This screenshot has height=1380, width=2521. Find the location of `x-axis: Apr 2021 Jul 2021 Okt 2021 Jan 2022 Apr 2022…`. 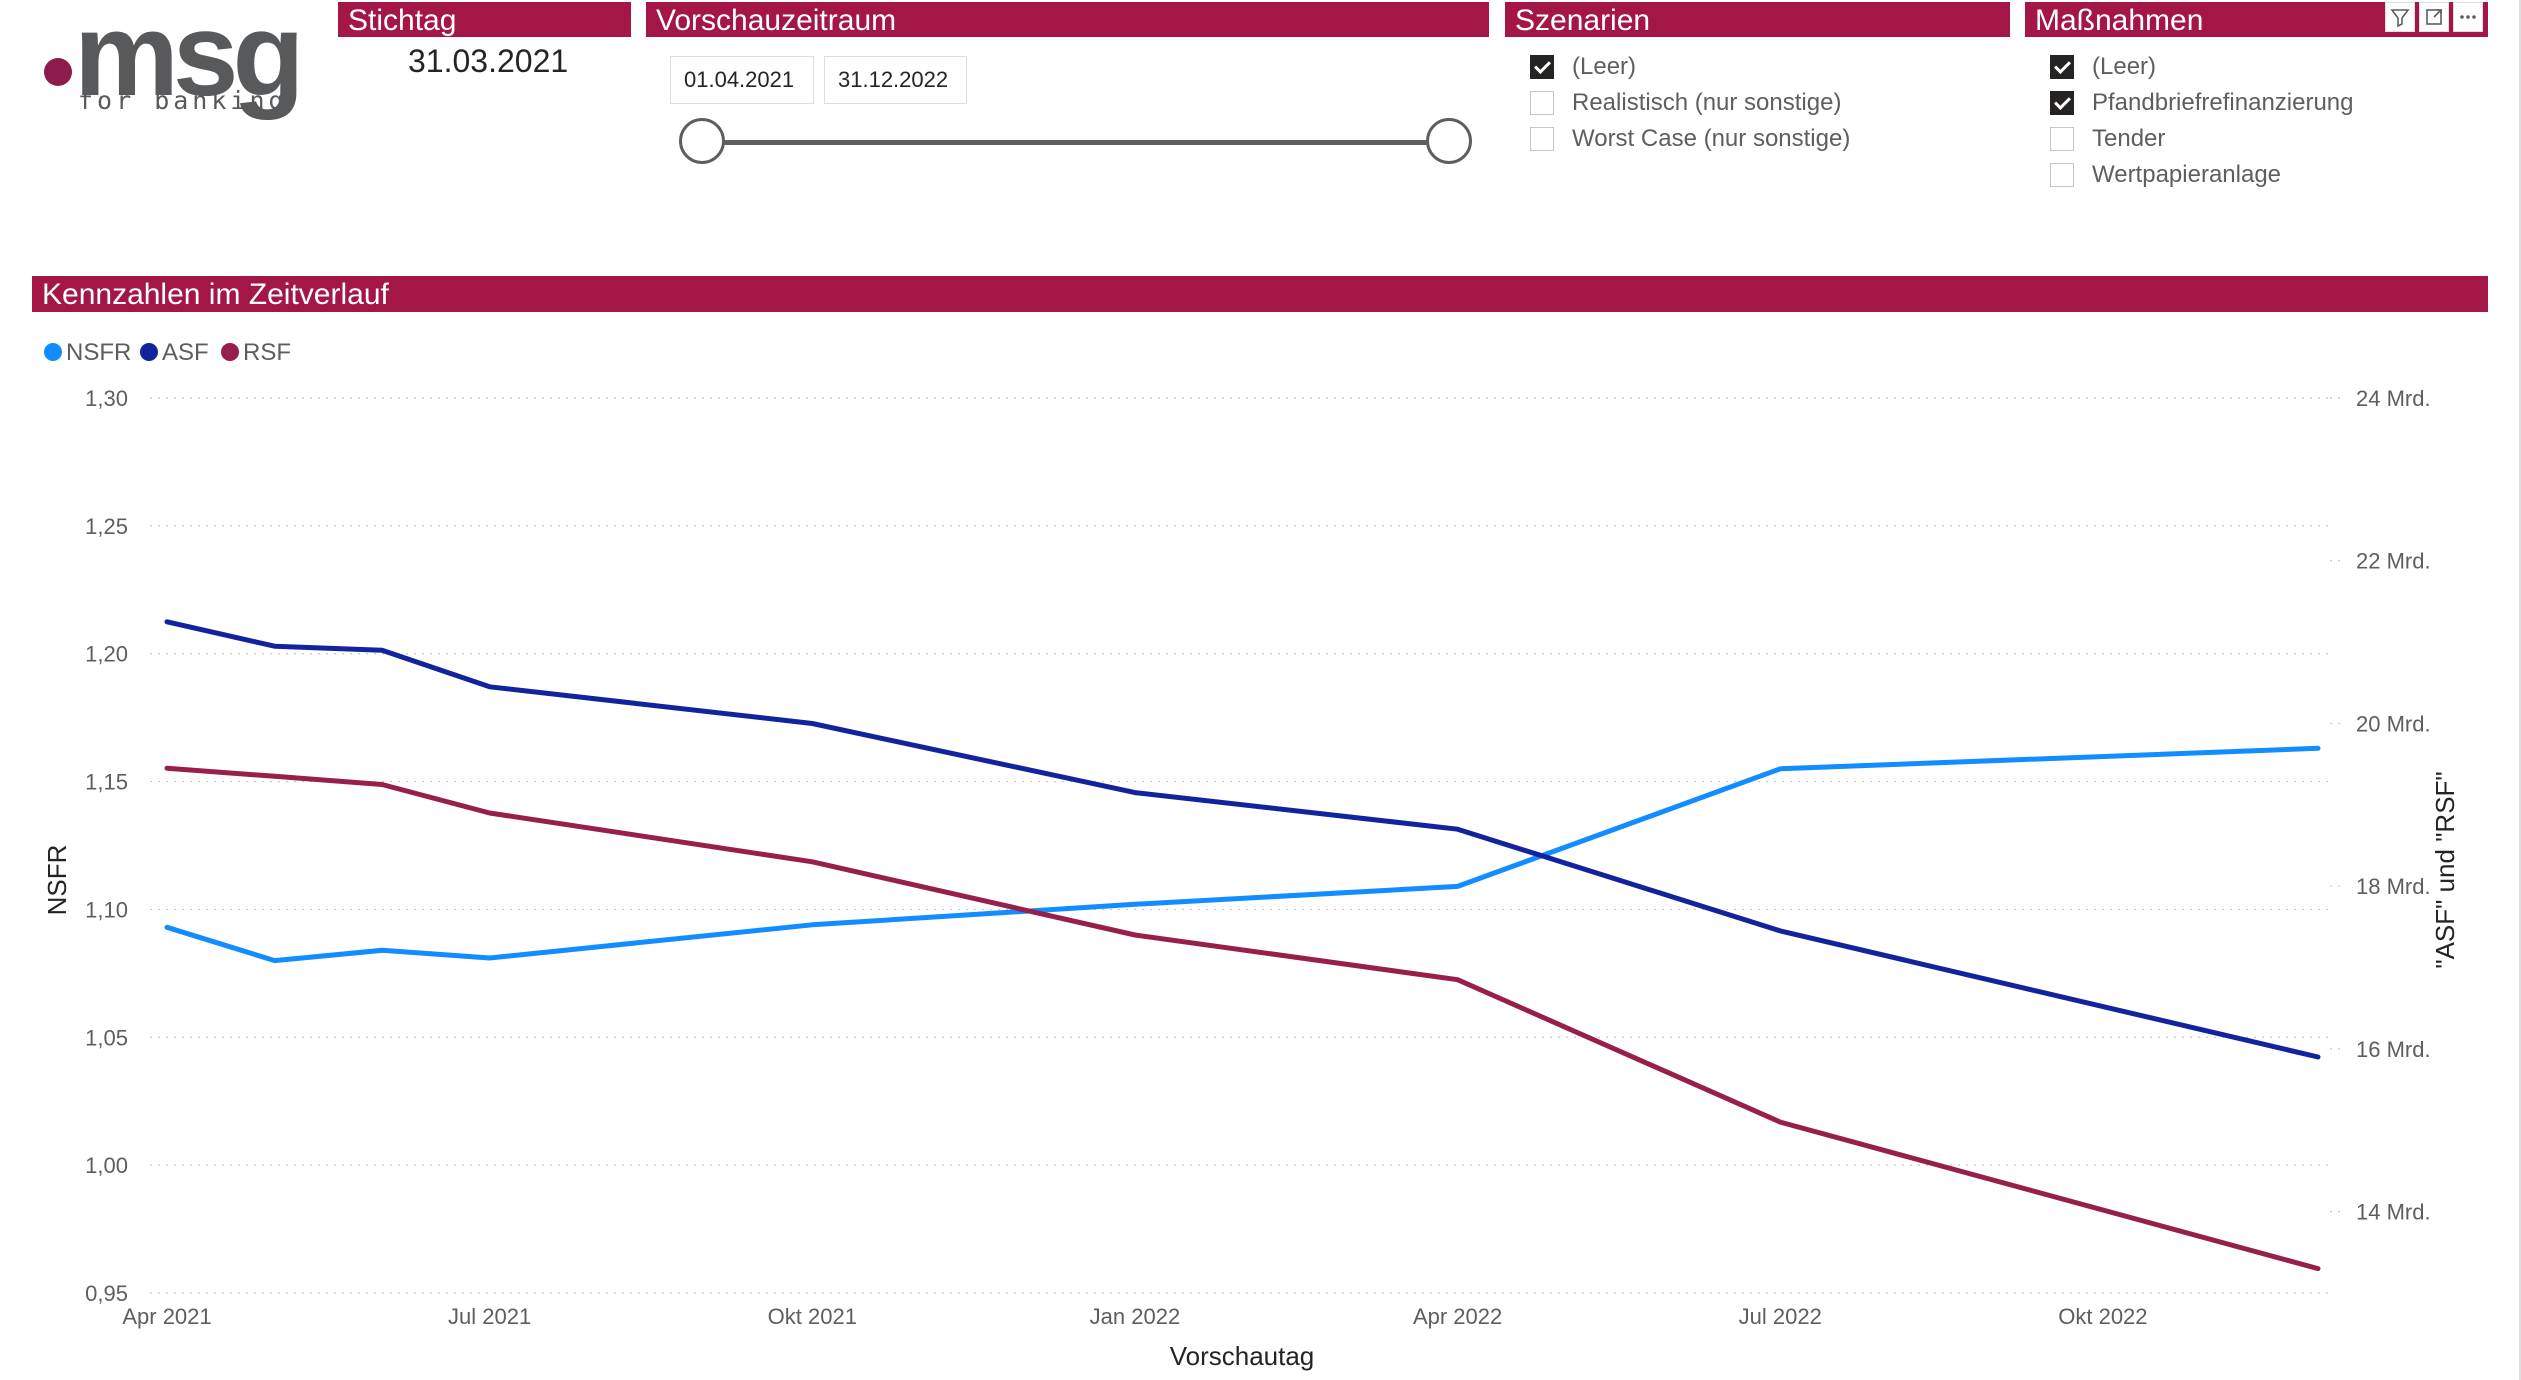

x-axis: Apr 2021 Jul 2021 Okt 2021 Jan 2022 Apr 2022… is located at coordinates (1134, 1316).